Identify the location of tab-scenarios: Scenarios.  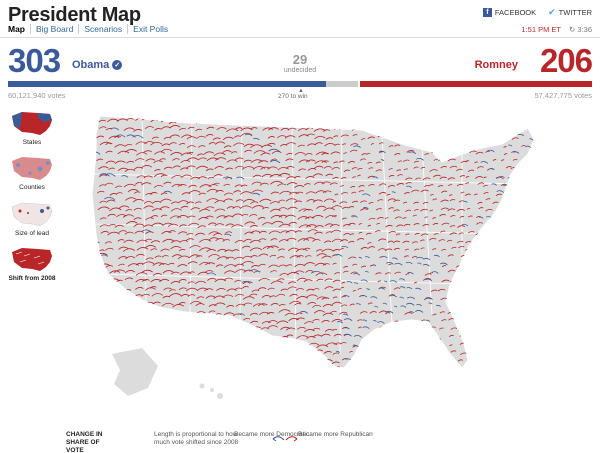
(102, 29).